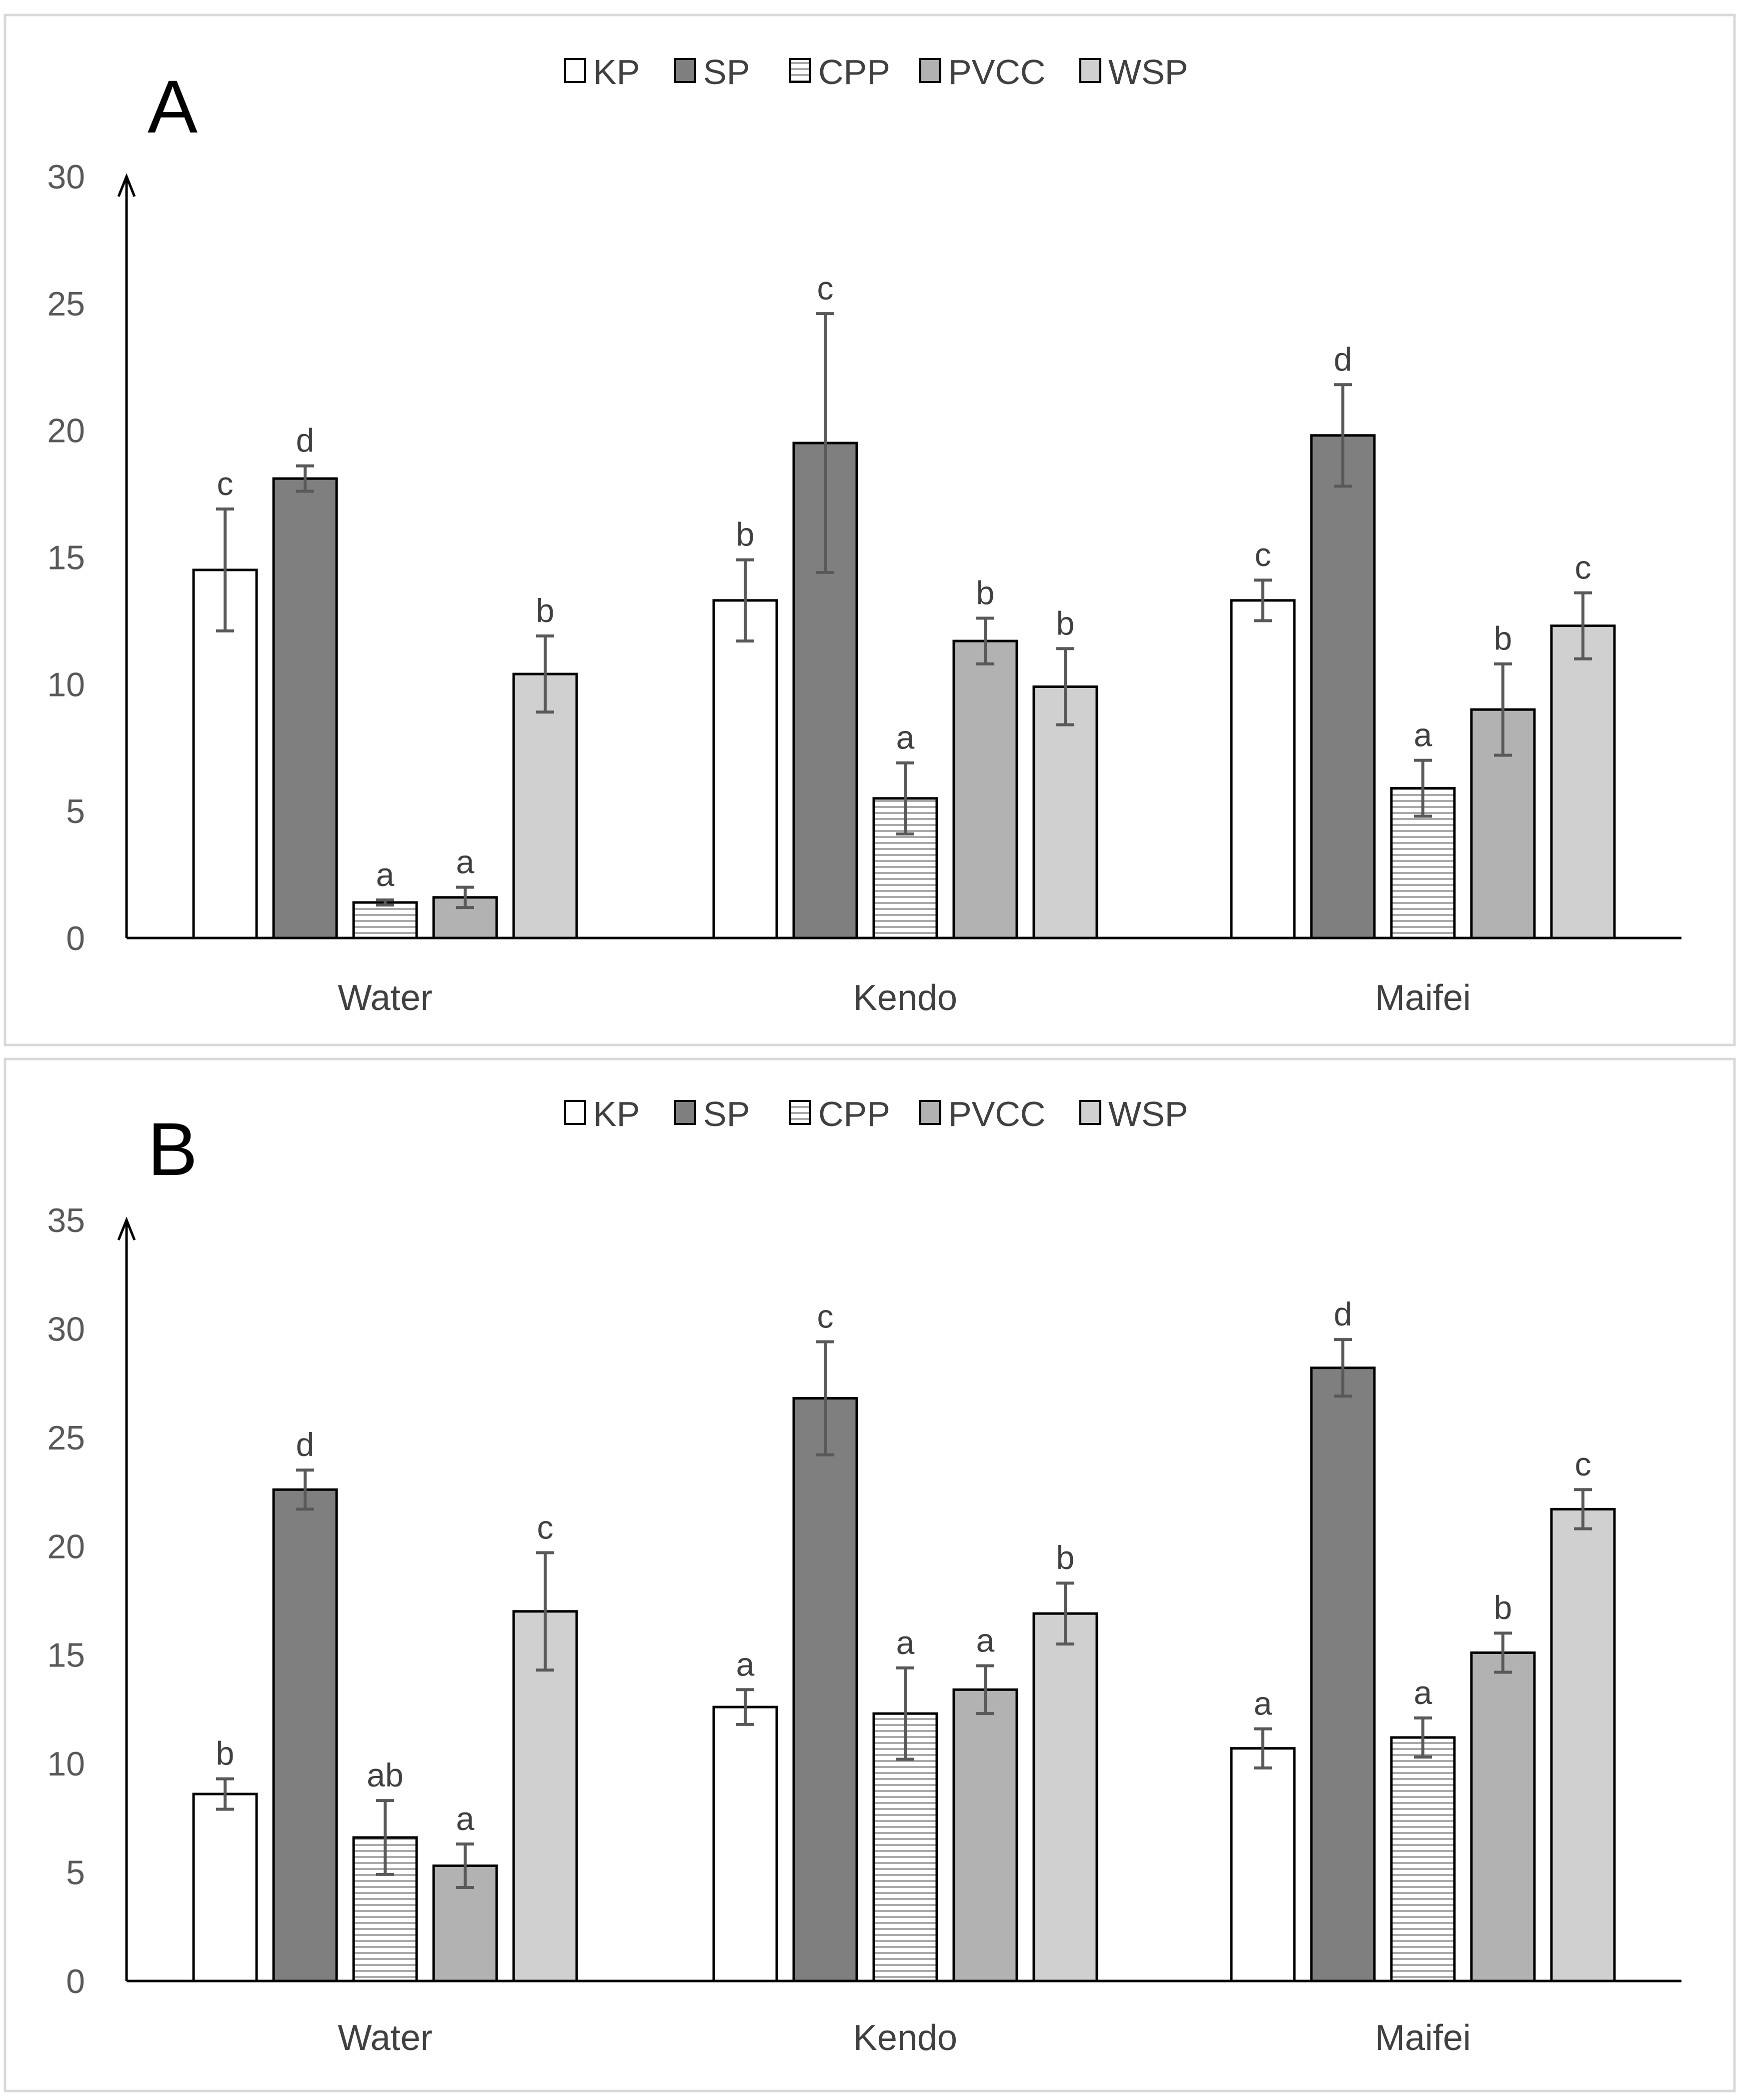 This screenshot has height=2100, width=1746. What do you see at coordinates (545, 806) in the screenshot?
I see `bar-wsp-water` at bounding box center [545, 806].